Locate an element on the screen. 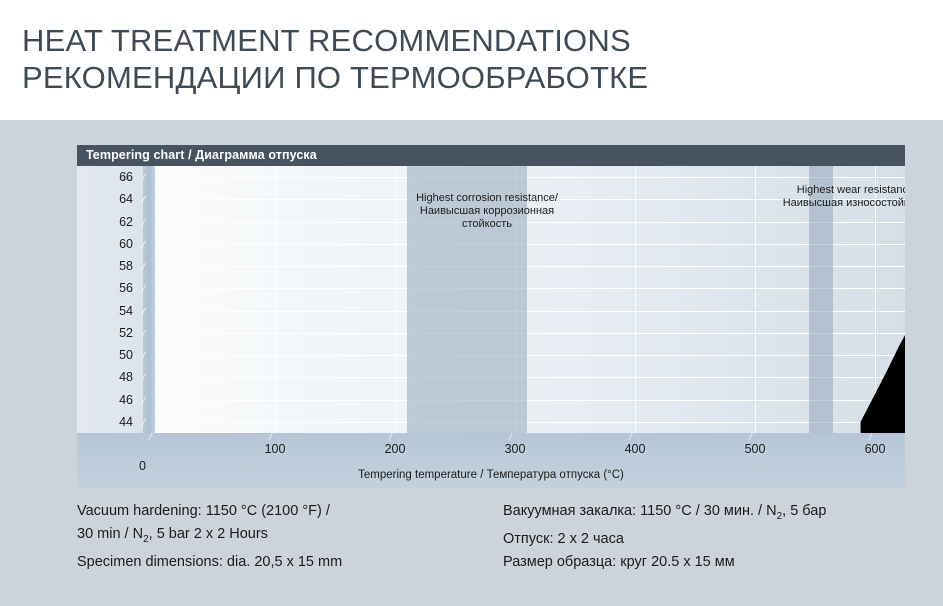 This screenshot has width=943, height=606. chart-header-title: Tempering chart / Диаграмма отпуска is located at coordinates (201, 155).